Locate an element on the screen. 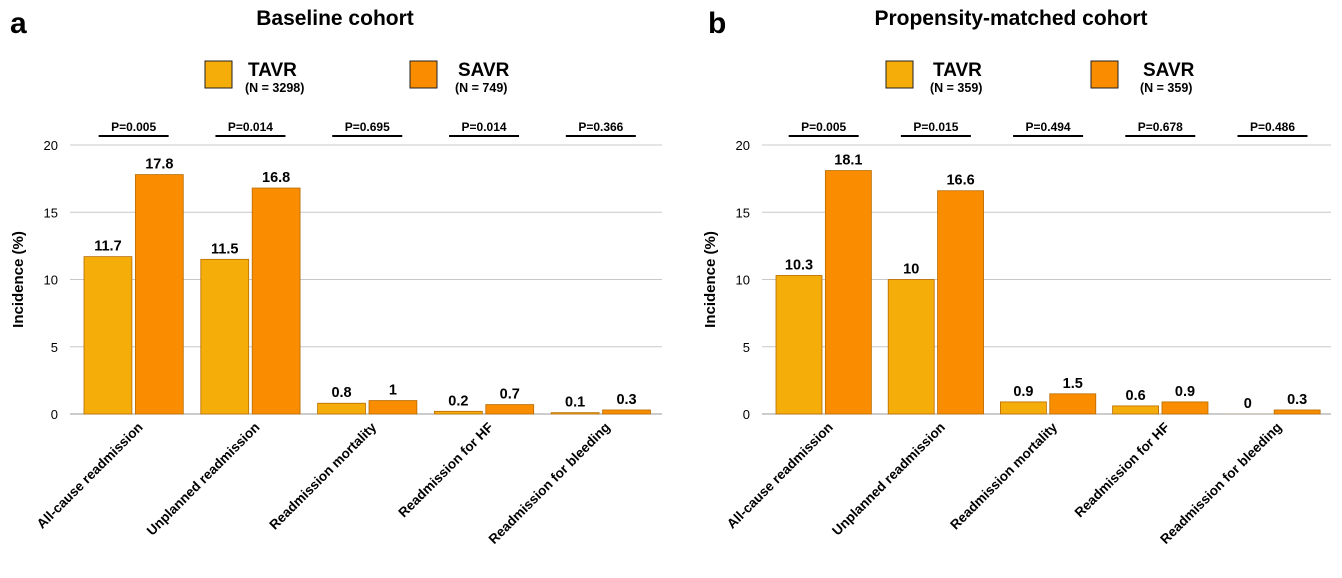 This screenshot has height=578, width=1342. data-label-savr: 16.6 is located at coordinates (960, 181).